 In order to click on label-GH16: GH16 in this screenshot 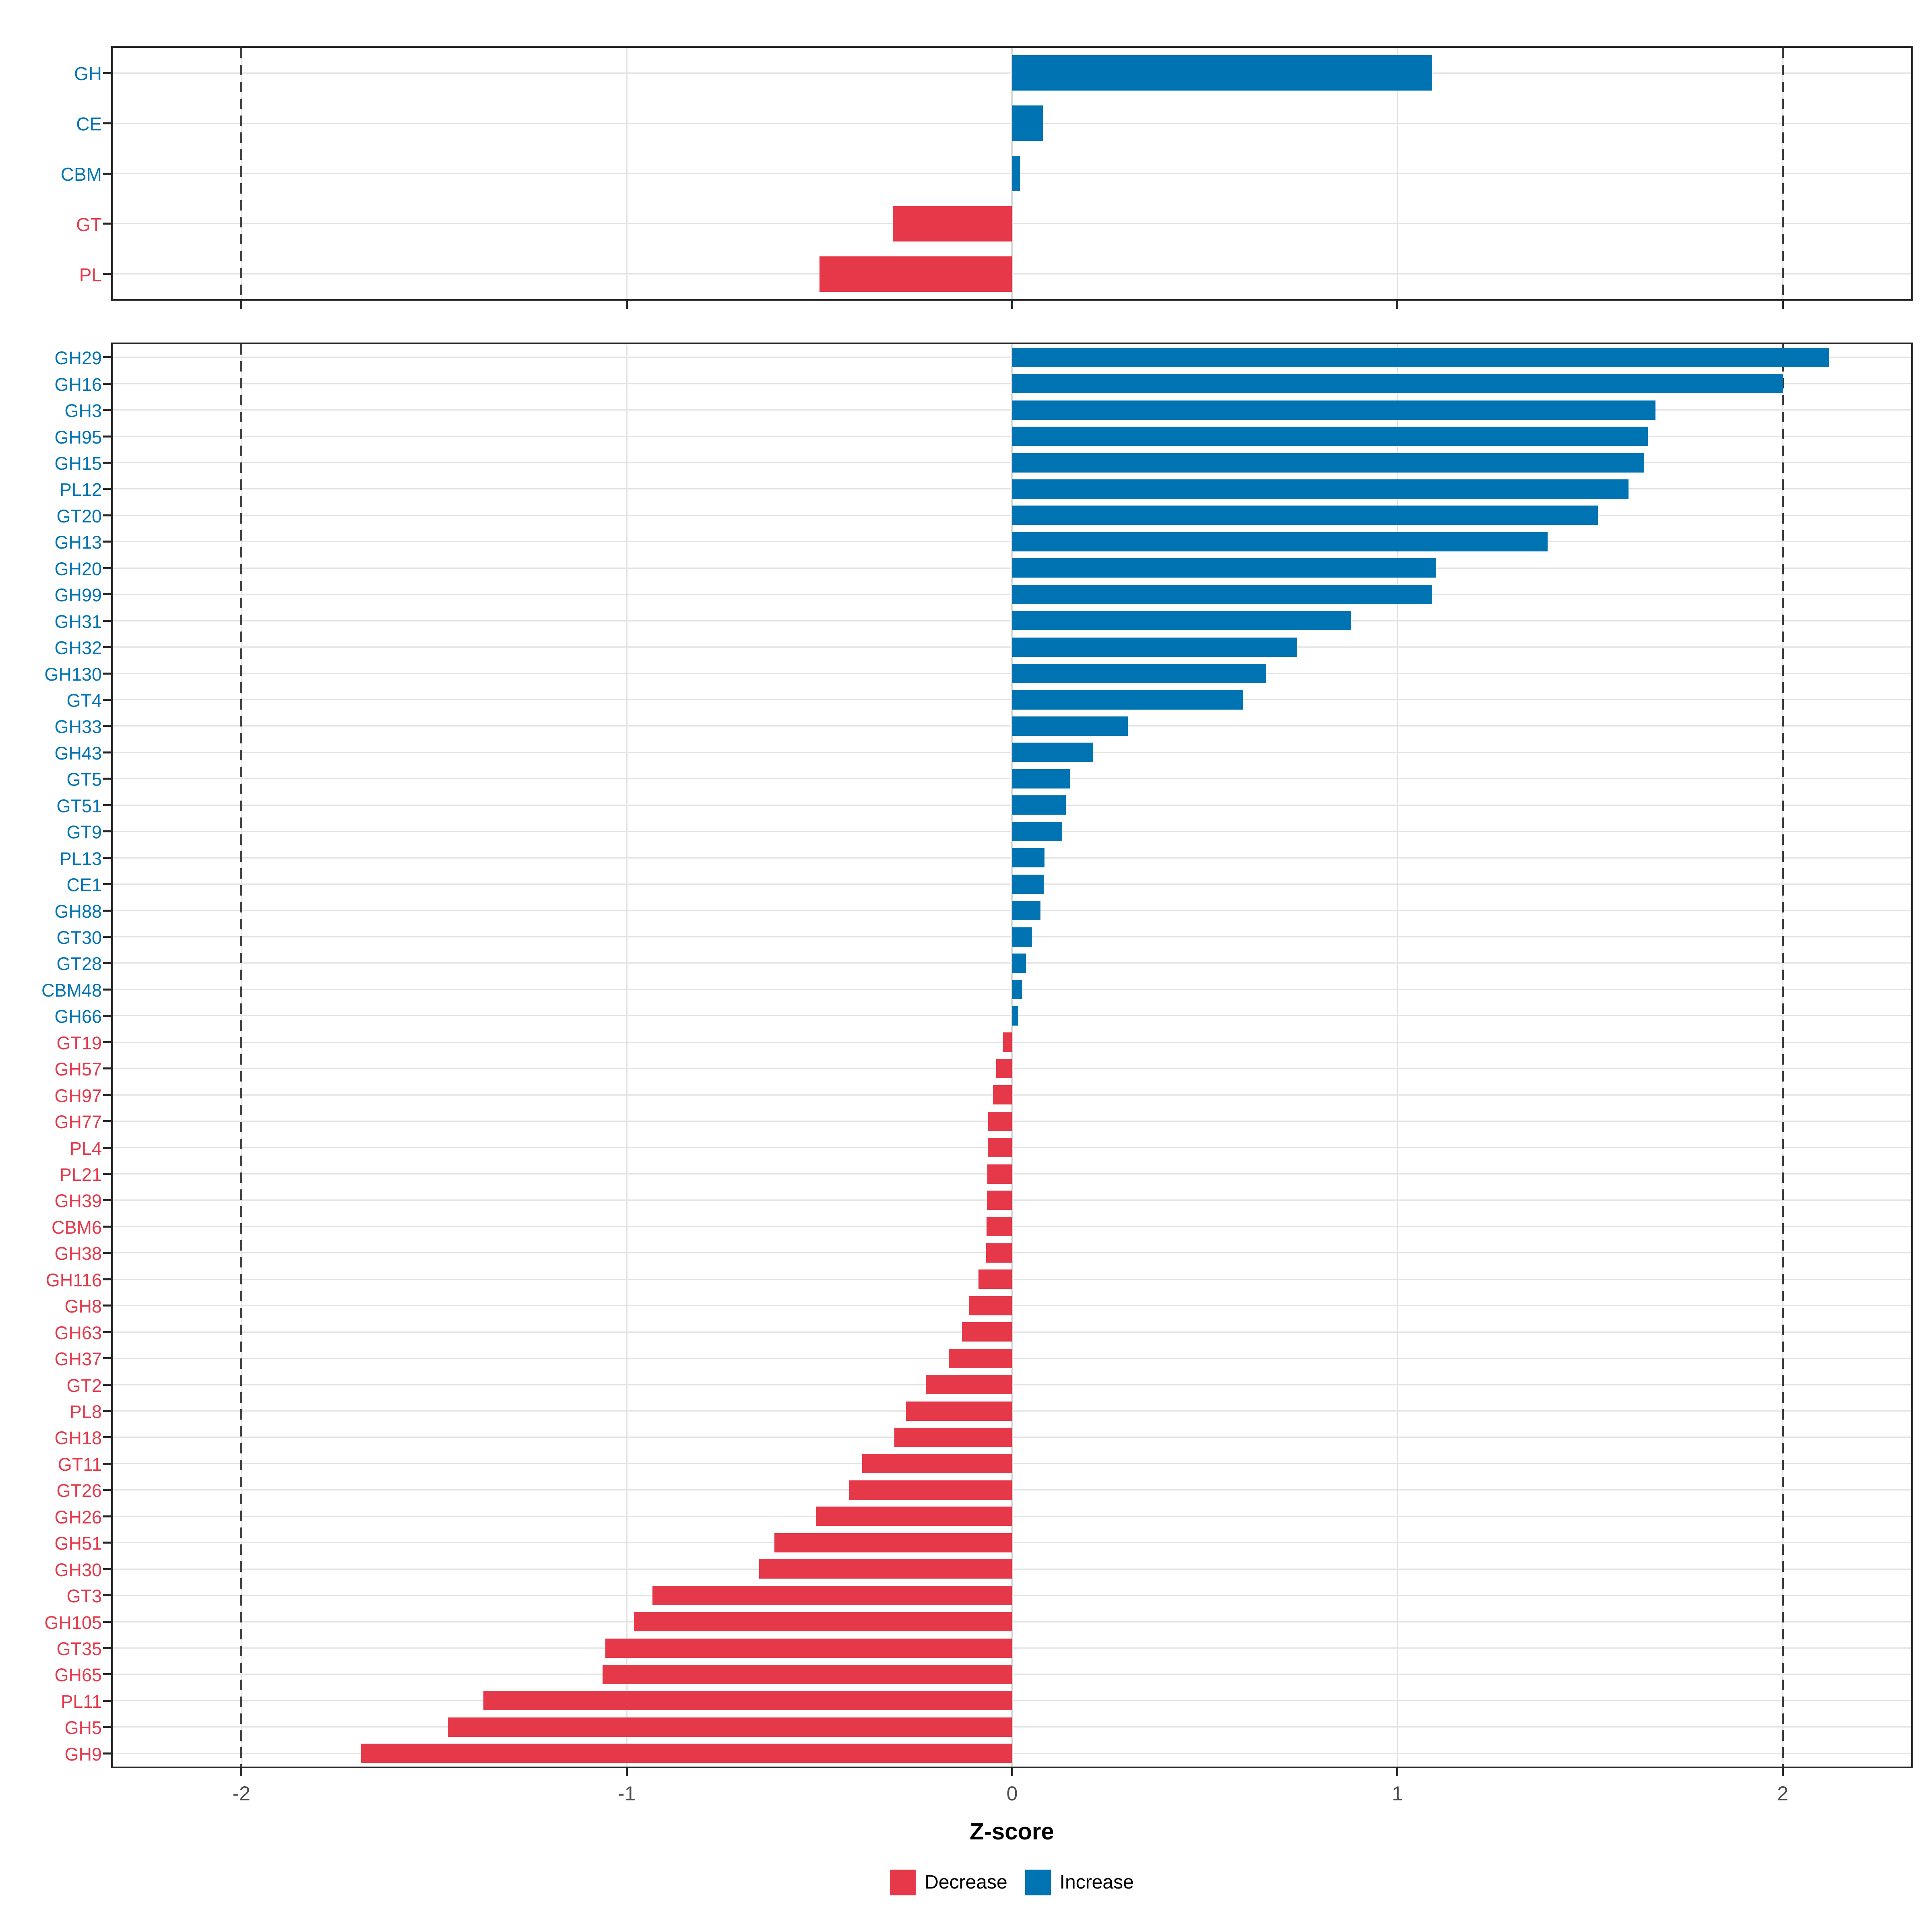, I will do `click(78, 384)`.